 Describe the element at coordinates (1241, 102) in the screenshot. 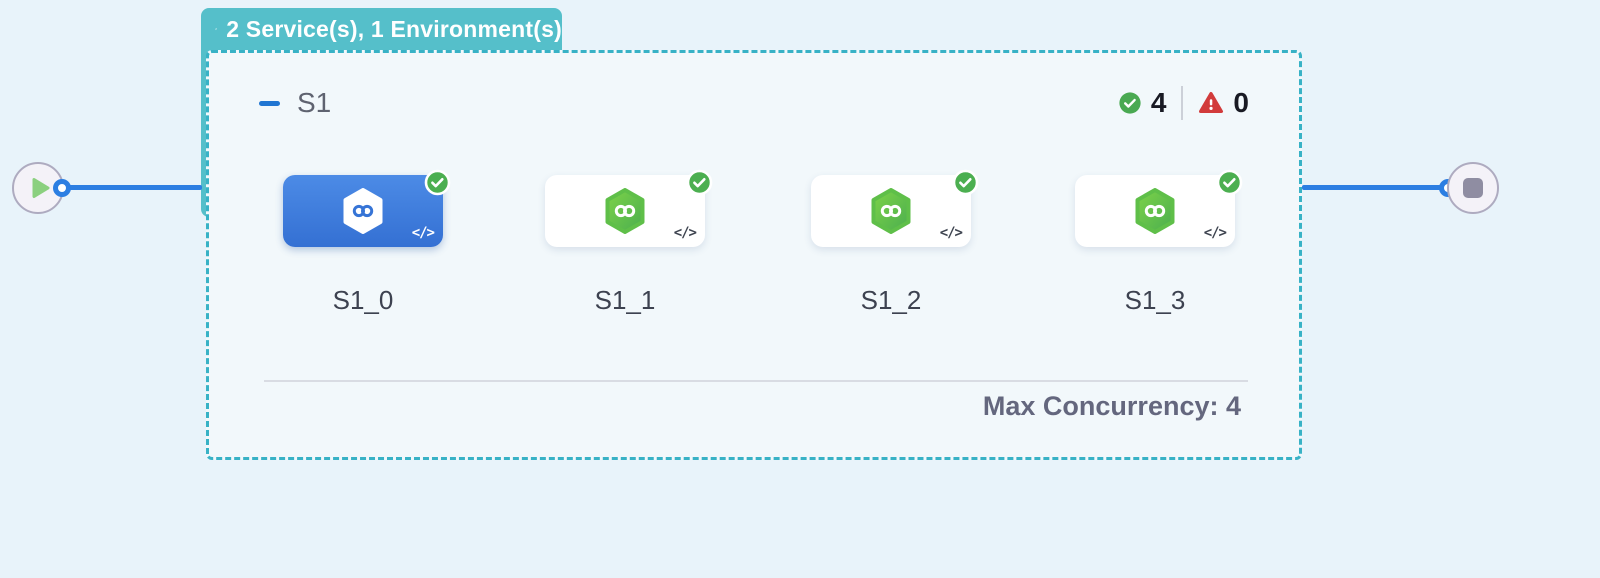

I see `failure-count: 0` at that location.